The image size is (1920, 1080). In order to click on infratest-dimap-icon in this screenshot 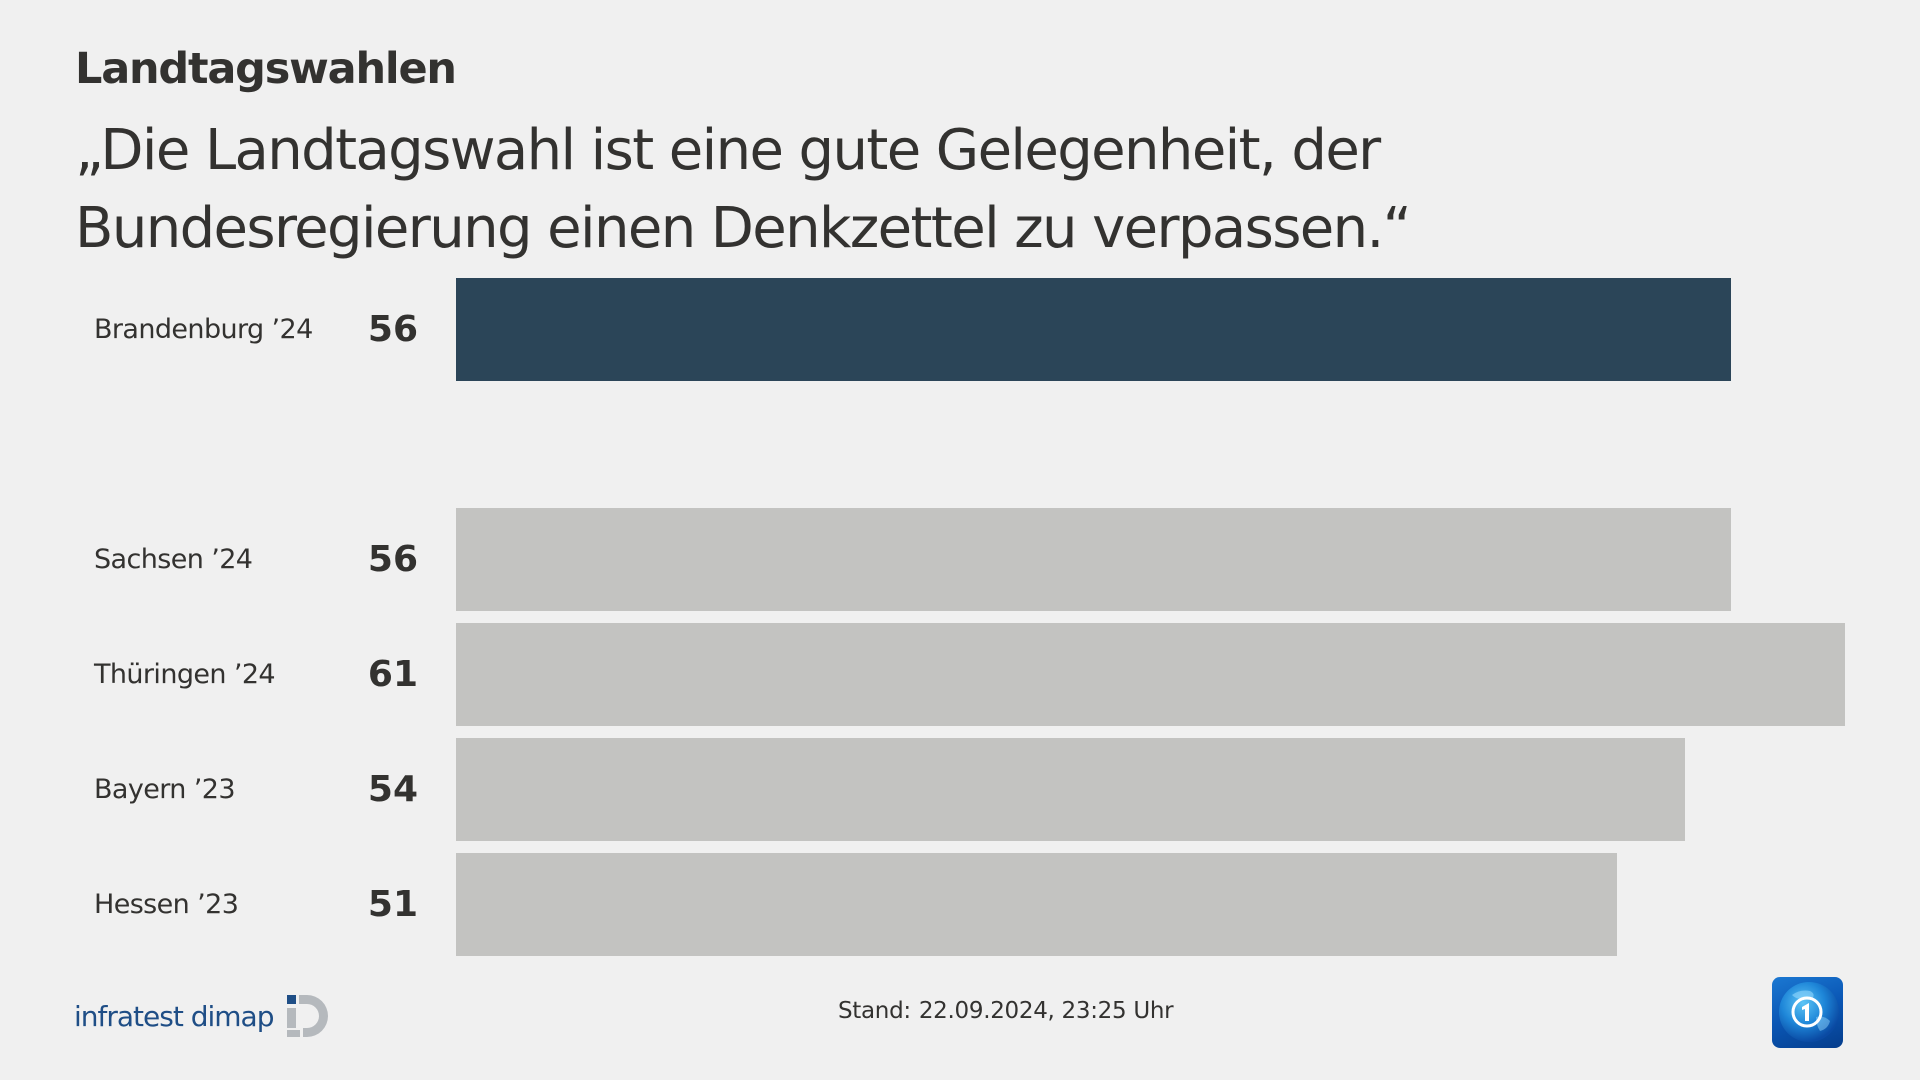, I will do `click(308, 1016)`.